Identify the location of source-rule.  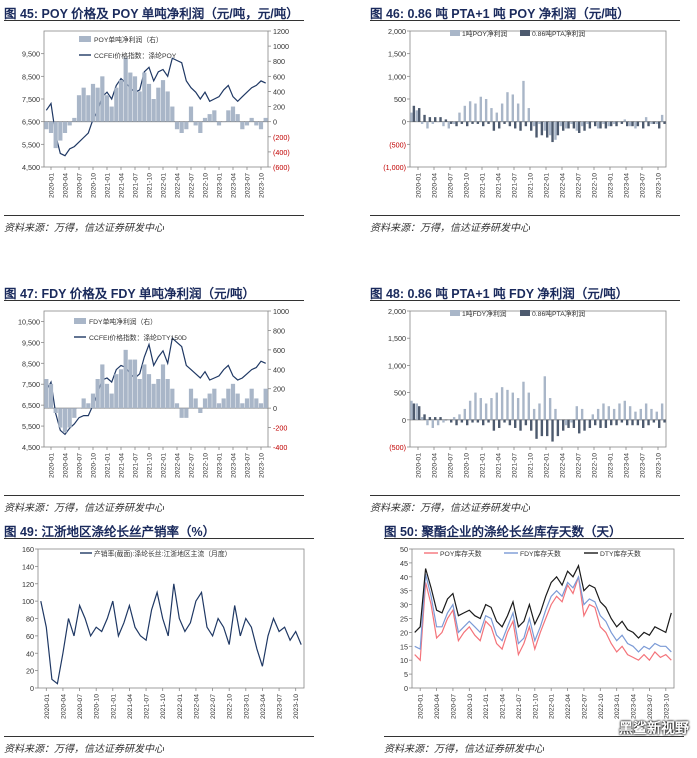
(154, 495).